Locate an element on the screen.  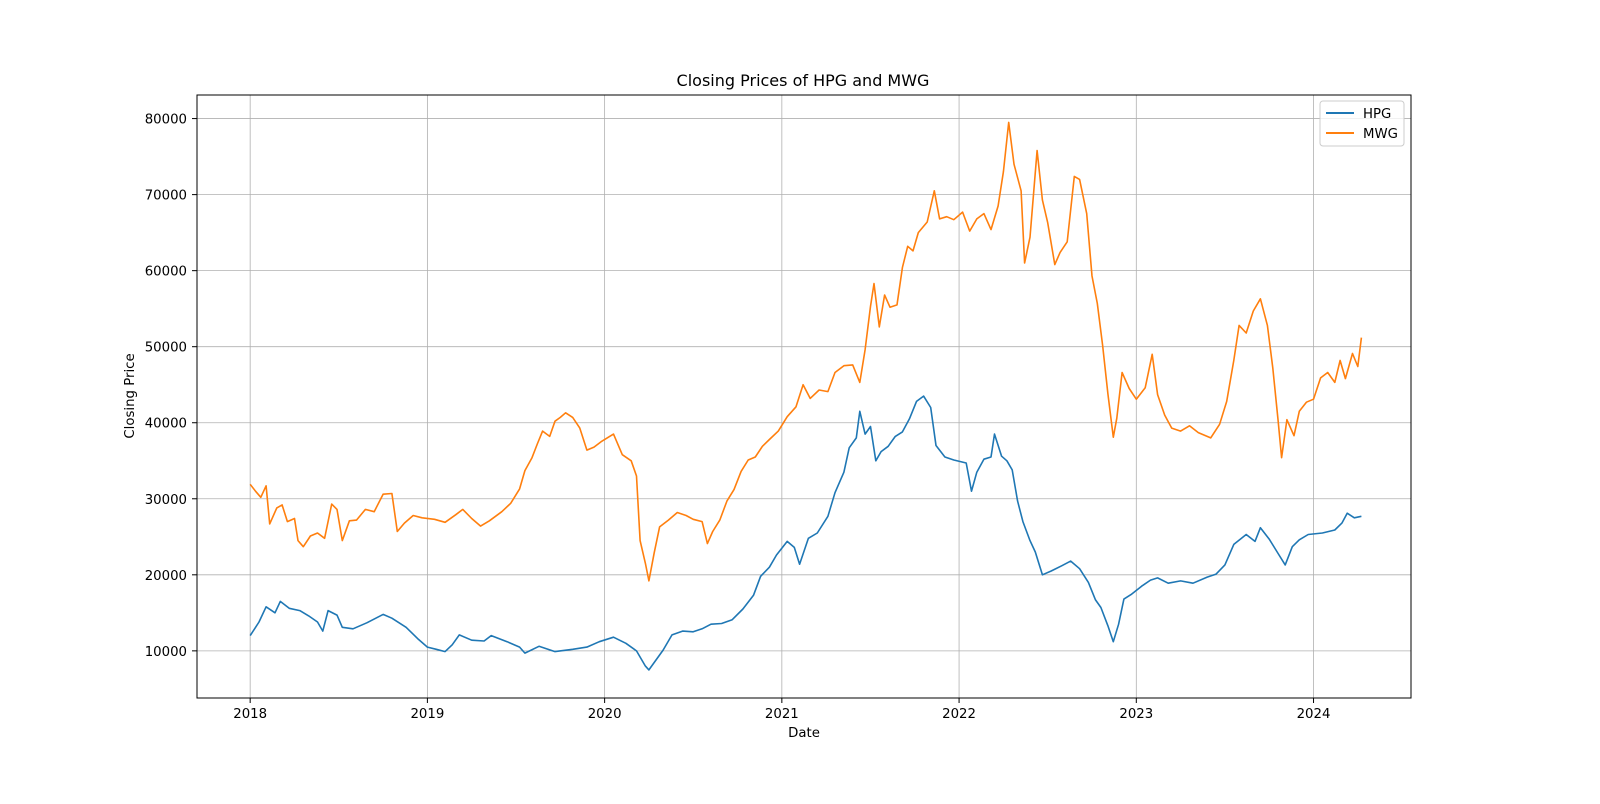
x-tick-label: 2023 is located at coordinates (1136, 714).